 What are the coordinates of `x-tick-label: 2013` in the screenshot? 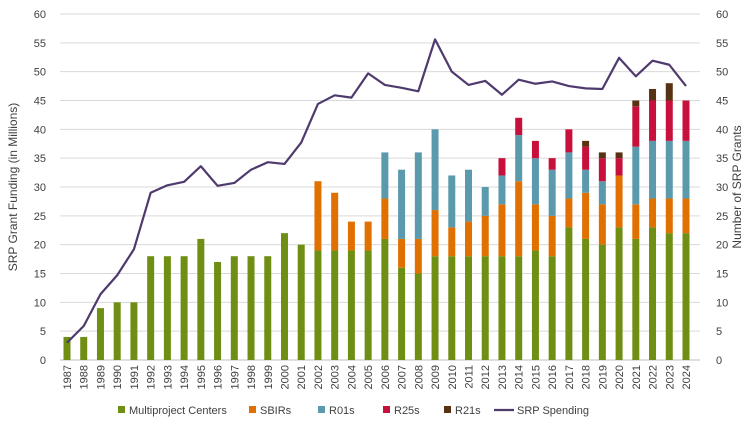 It's located at (503, 377).